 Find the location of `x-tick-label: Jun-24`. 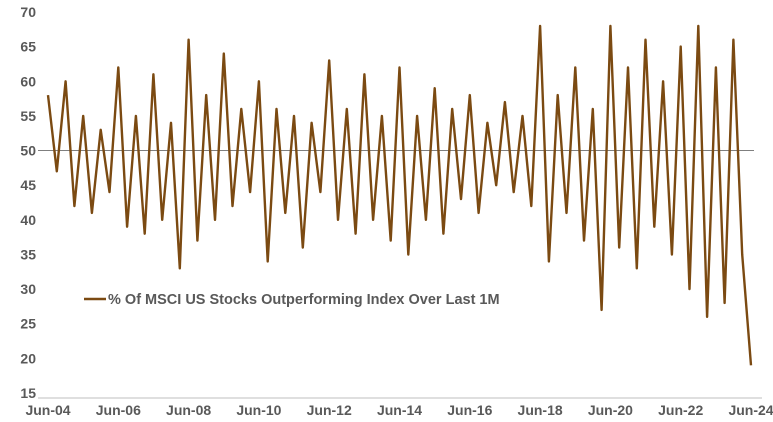

x-tick-label: Jun-24 is located at coordinates (750, 410).